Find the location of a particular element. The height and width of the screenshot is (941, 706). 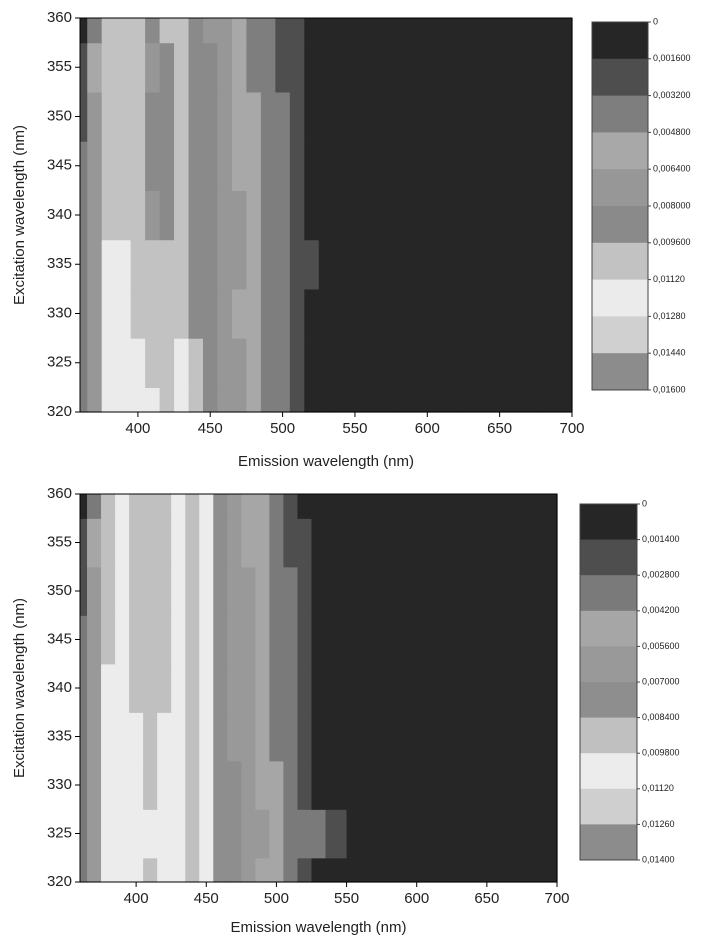

colorbar-label: 0,009800 is located at coordinates (661, 753).